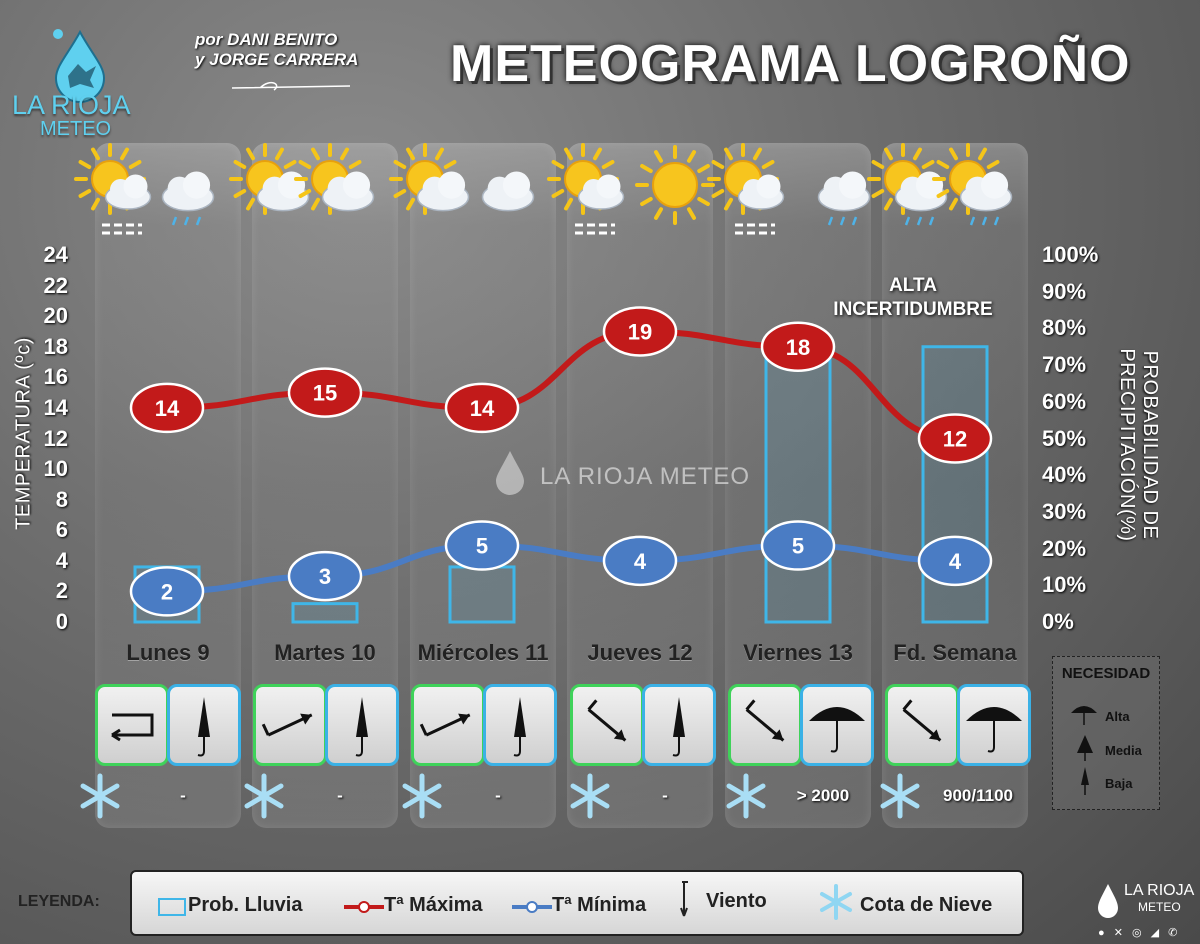 This screenshot has height=944, width=1200. Describe the element at coordinates (926, 905) in the screenshot. I see `legend-snow: Cota de Nieve` at that location.